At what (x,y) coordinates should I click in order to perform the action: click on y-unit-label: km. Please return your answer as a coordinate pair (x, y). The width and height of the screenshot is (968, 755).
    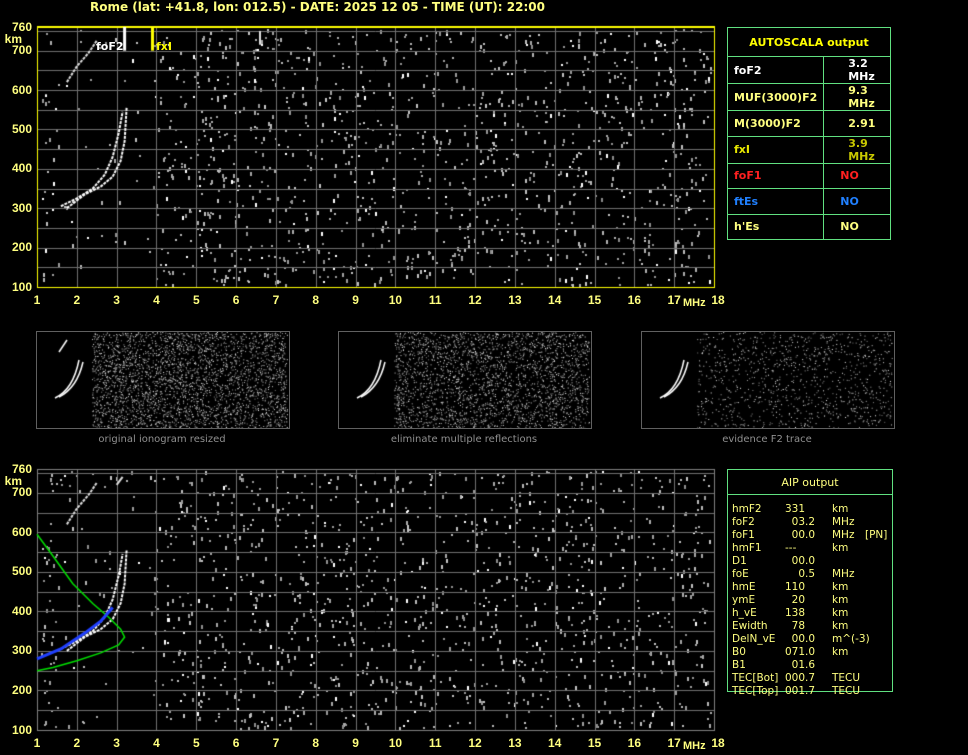
    Looking at the image, I should click on (13, 38).